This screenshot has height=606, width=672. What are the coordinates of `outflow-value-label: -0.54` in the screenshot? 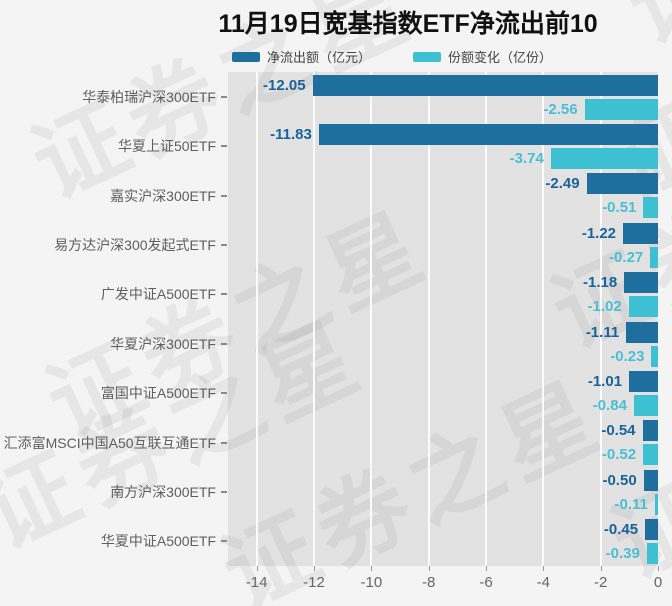 It's located at (618, 431).